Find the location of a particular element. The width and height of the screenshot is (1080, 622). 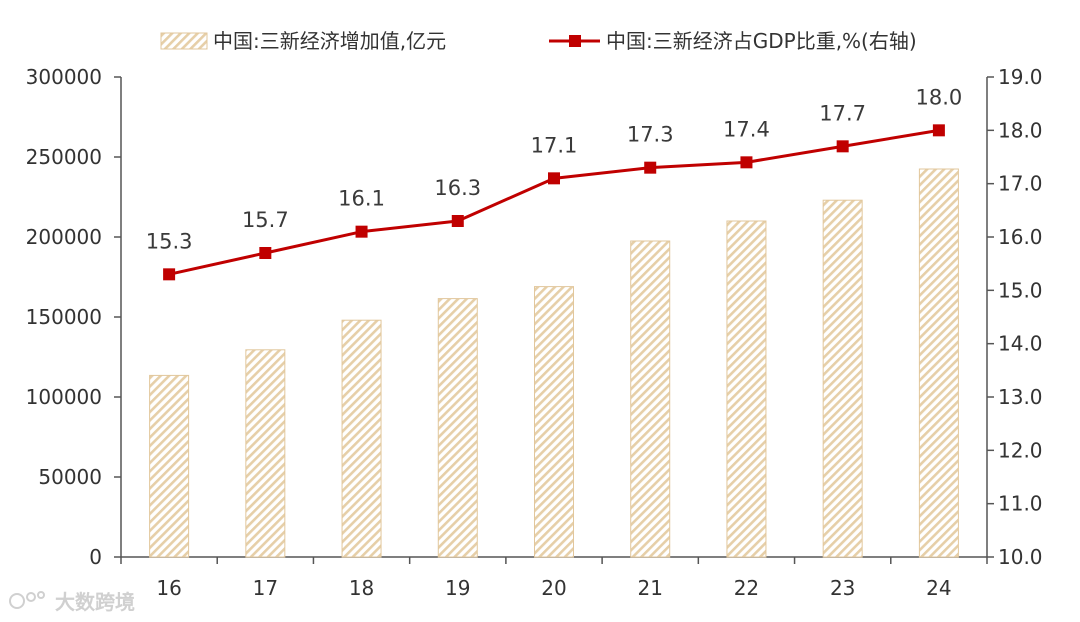

left-tick-label: 150000 is located at coordinates (64, 317).